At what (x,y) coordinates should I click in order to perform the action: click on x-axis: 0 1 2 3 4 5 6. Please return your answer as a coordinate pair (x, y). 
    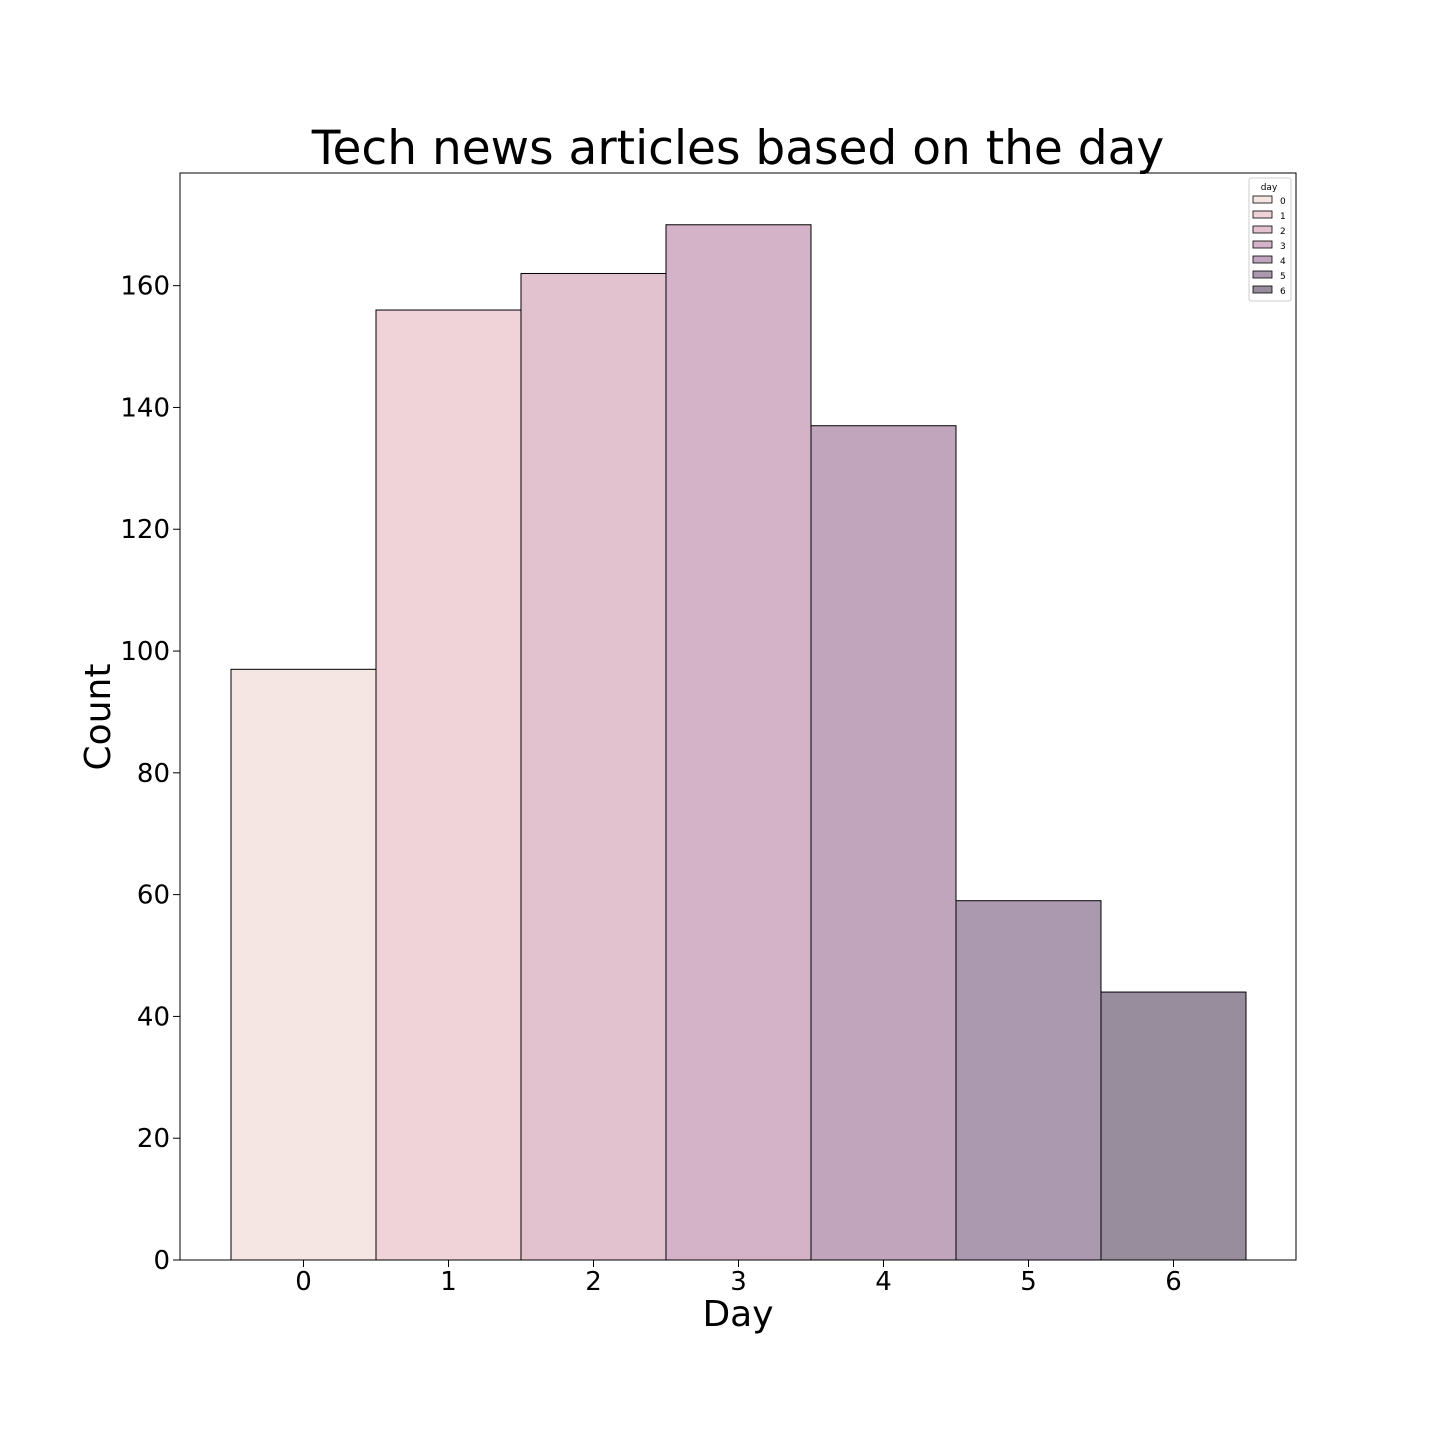
    Looking at the image, I should click on (738, 1278).